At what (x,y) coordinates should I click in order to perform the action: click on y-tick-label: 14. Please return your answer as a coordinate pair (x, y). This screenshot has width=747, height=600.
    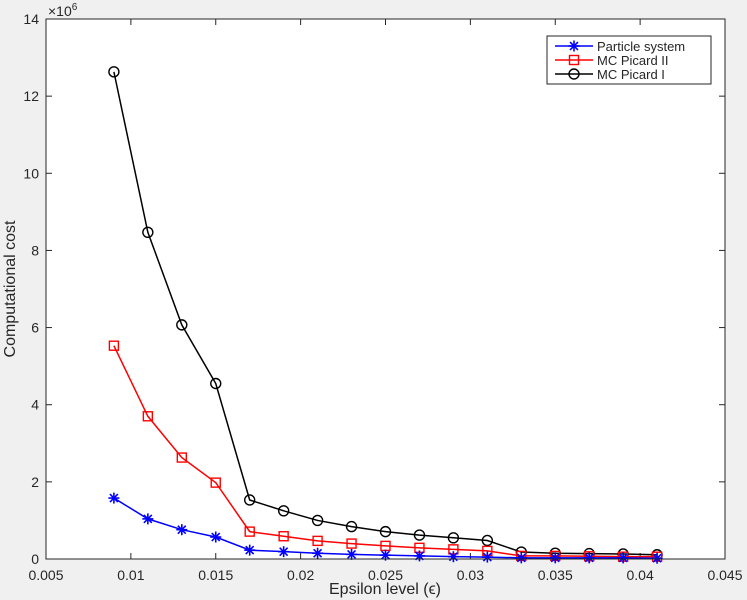
    Looking at the image, I should click on (31, 19).